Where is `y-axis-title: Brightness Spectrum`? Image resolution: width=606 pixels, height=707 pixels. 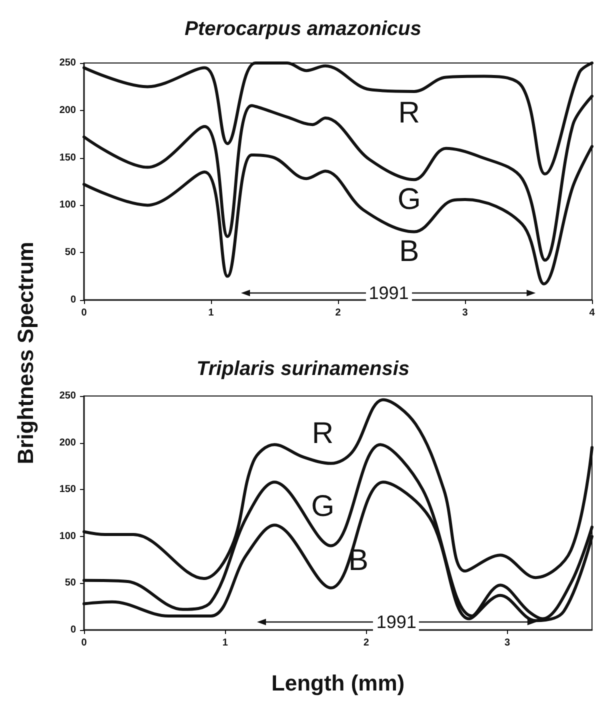 y-axis-title: Brightness Spectrum is located at coordinates (26, 353).